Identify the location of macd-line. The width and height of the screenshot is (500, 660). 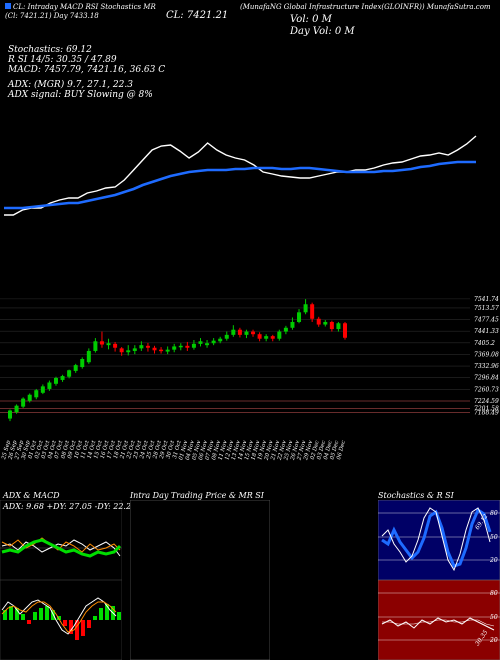
(59, 616).